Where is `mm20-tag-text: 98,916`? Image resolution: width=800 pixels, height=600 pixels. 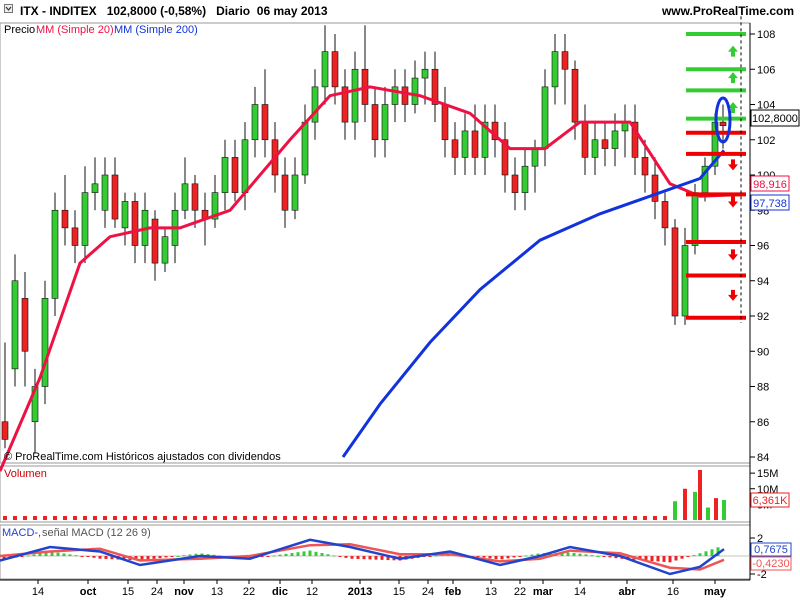 mm20-tag-text: 98,916 is located at coordinates (770, 185).